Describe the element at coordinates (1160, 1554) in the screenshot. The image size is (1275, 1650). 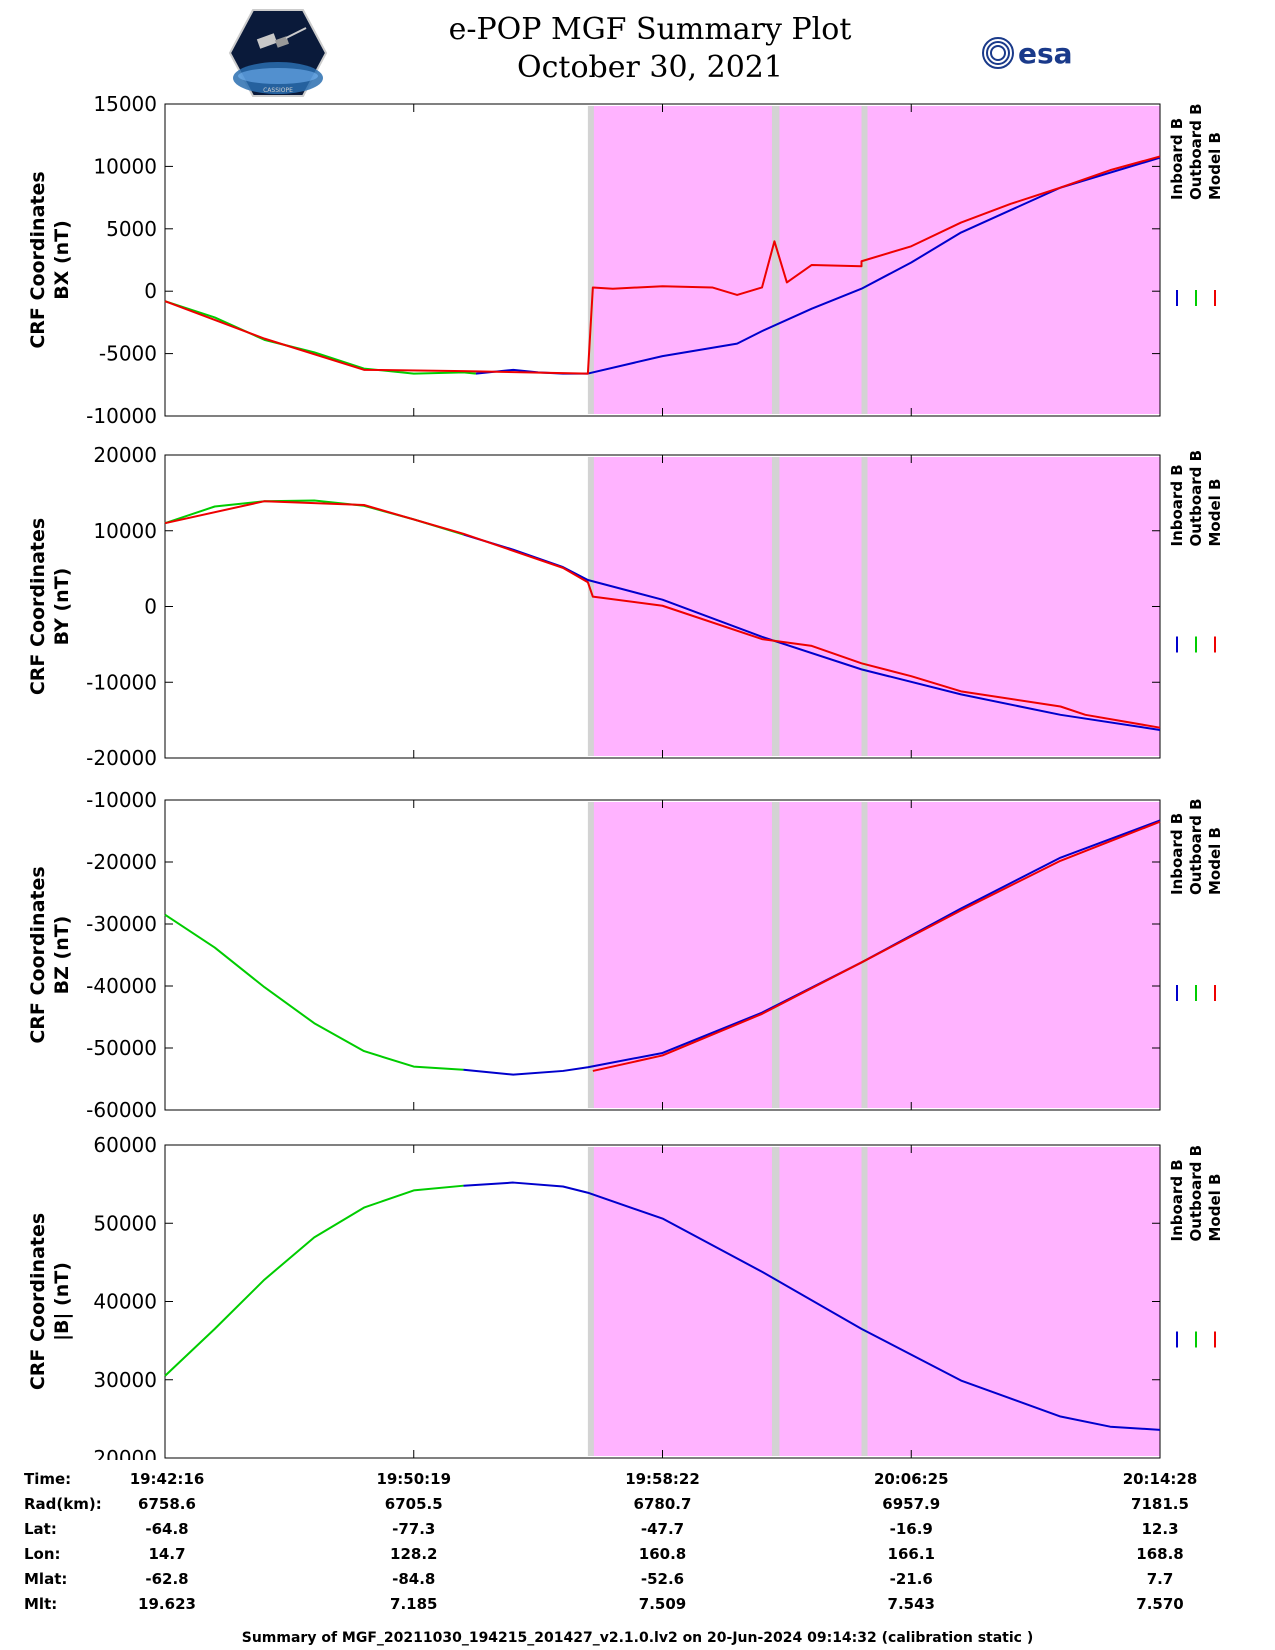
I see `info-cell: 168.8` at that location.